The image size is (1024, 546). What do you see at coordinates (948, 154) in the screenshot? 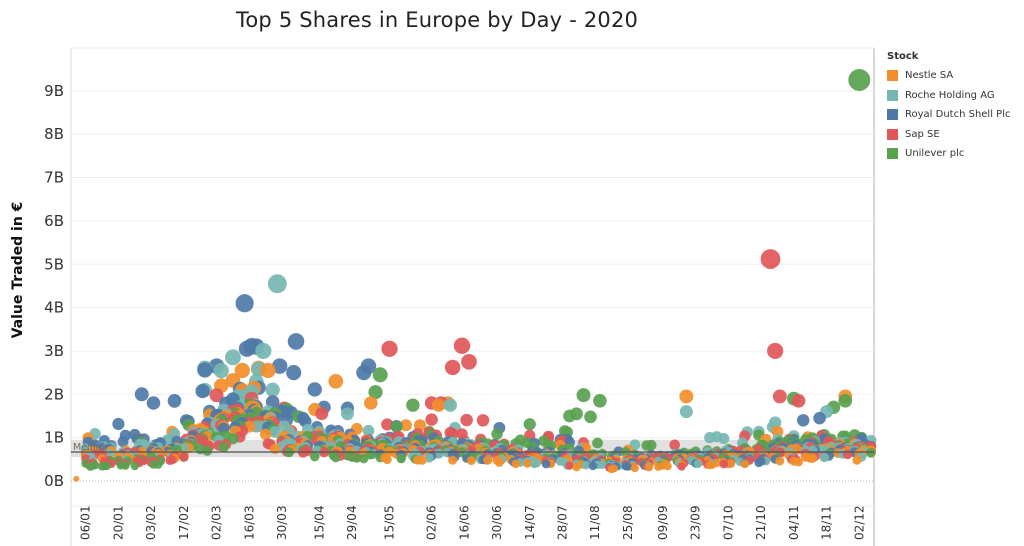
I see `legend-item-unilever-plc: Unilever plc` at bounding box center [948, 154].